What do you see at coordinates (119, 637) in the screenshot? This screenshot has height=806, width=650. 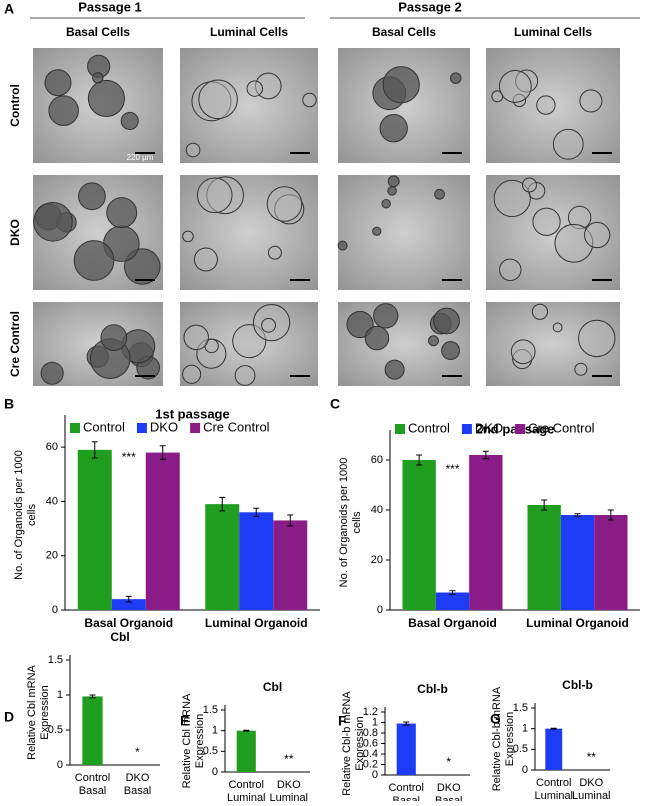 I see `chart-title: Cbl` at bounding box center [119, 637].